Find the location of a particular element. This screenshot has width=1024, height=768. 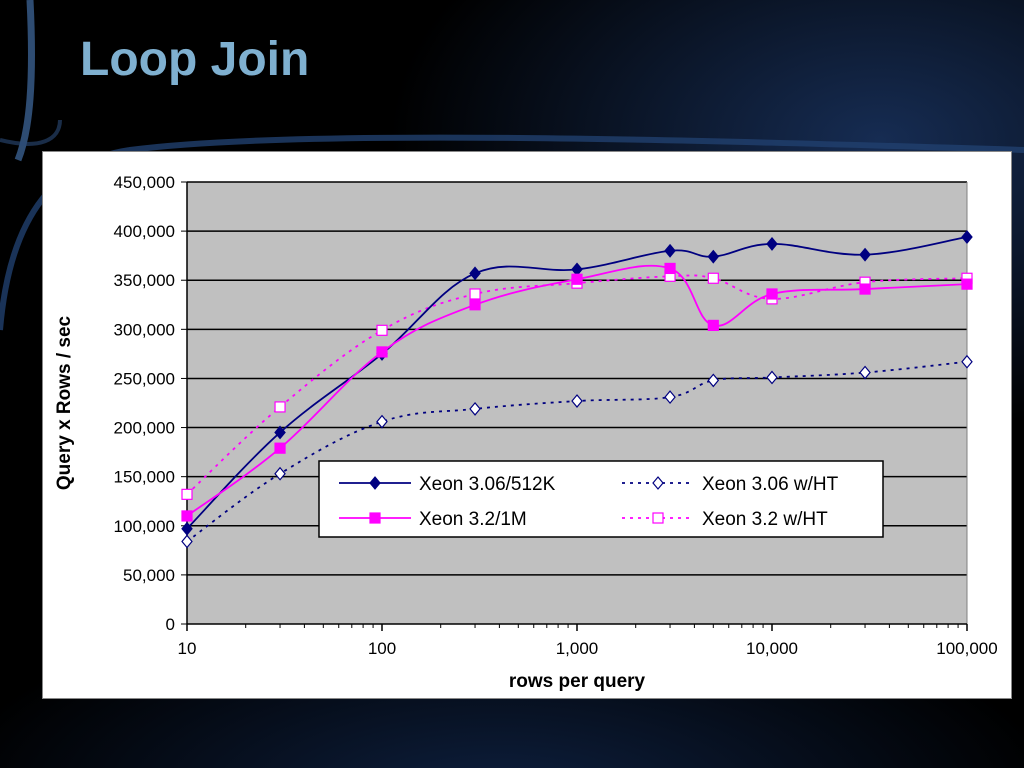

legend-label: Xeon 3.2/1M is located at coordinates (473, 519).